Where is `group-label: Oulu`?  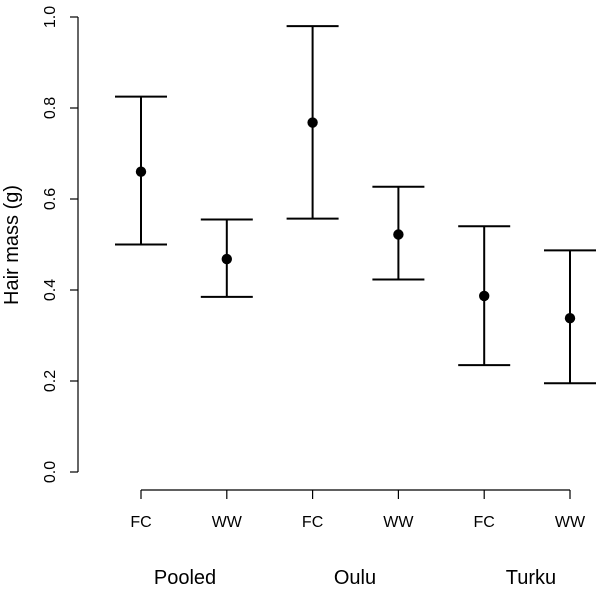 group-label: Oulu is located at coordinates (355, 578).